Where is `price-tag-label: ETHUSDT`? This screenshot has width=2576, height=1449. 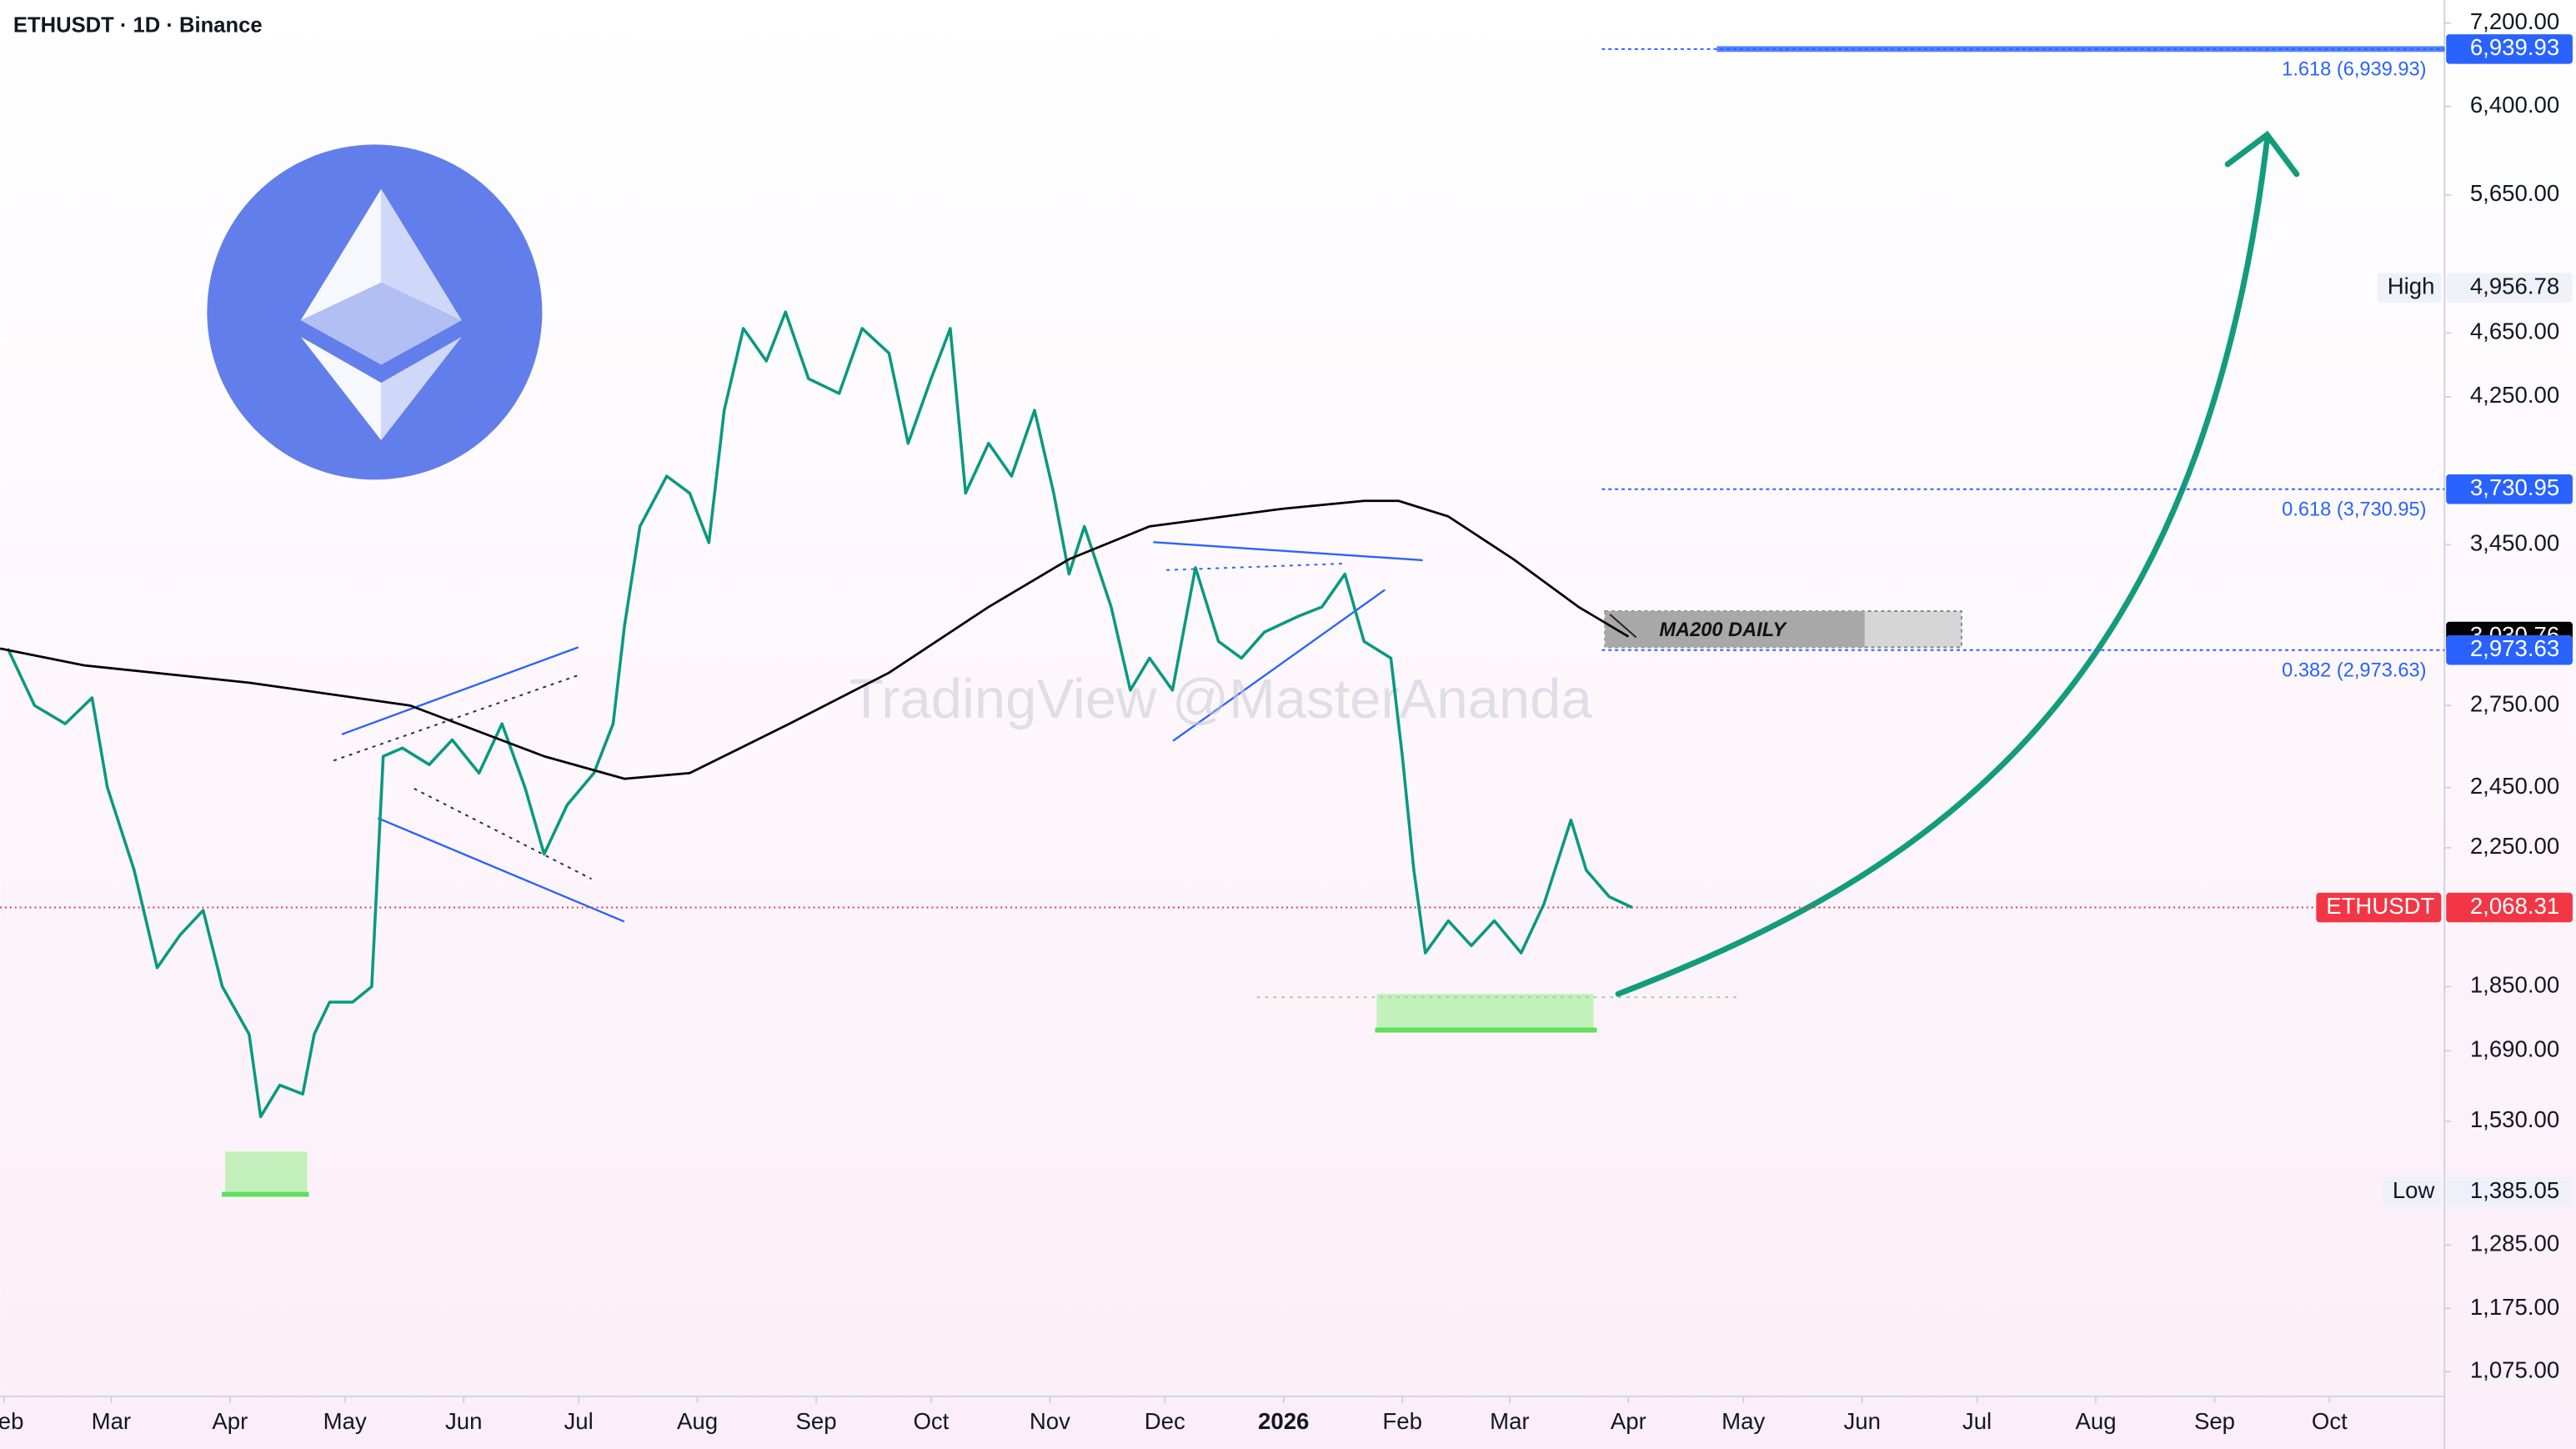 price-tag-label: ETHUSDT is located at coordinates (2380, 906).